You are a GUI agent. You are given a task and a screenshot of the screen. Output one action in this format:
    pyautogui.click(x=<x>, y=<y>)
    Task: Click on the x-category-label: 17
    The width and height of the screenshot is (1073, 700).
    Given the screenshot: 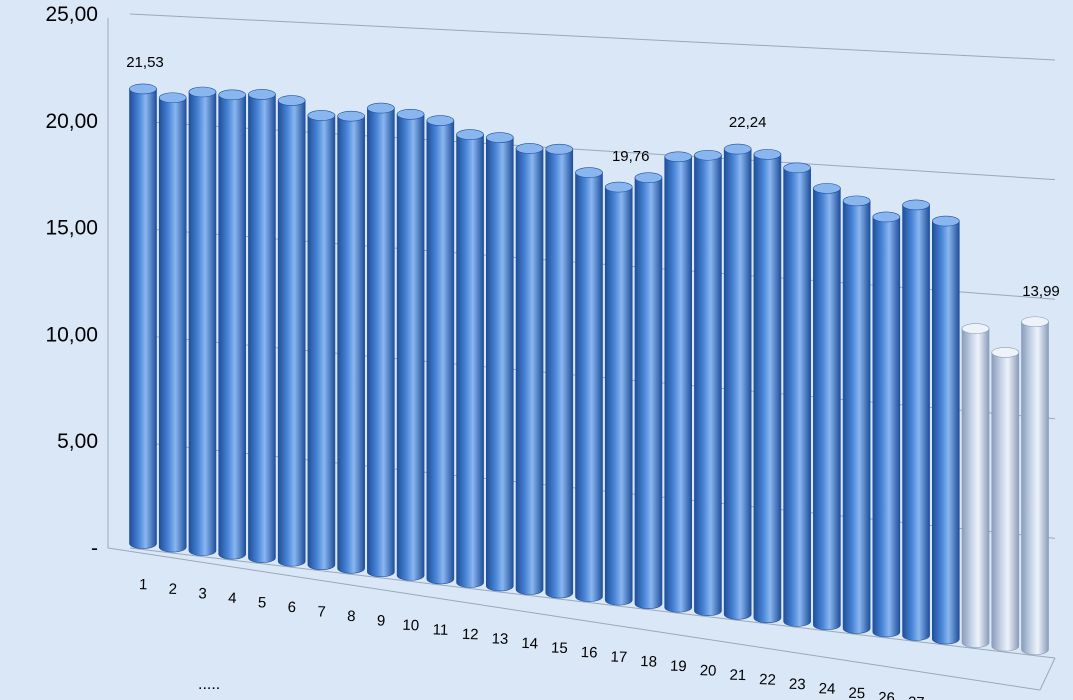 What is the action you would take?
    pyautogui.click(x=618, y=658)
    